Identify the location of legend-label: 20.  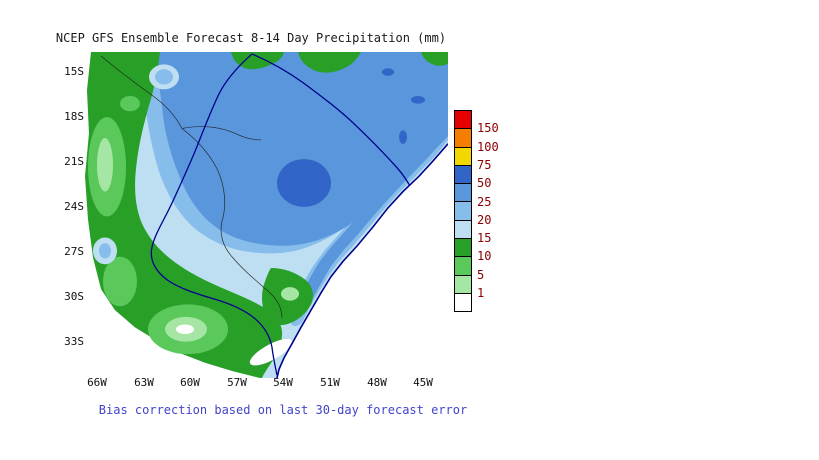
(484, 220).